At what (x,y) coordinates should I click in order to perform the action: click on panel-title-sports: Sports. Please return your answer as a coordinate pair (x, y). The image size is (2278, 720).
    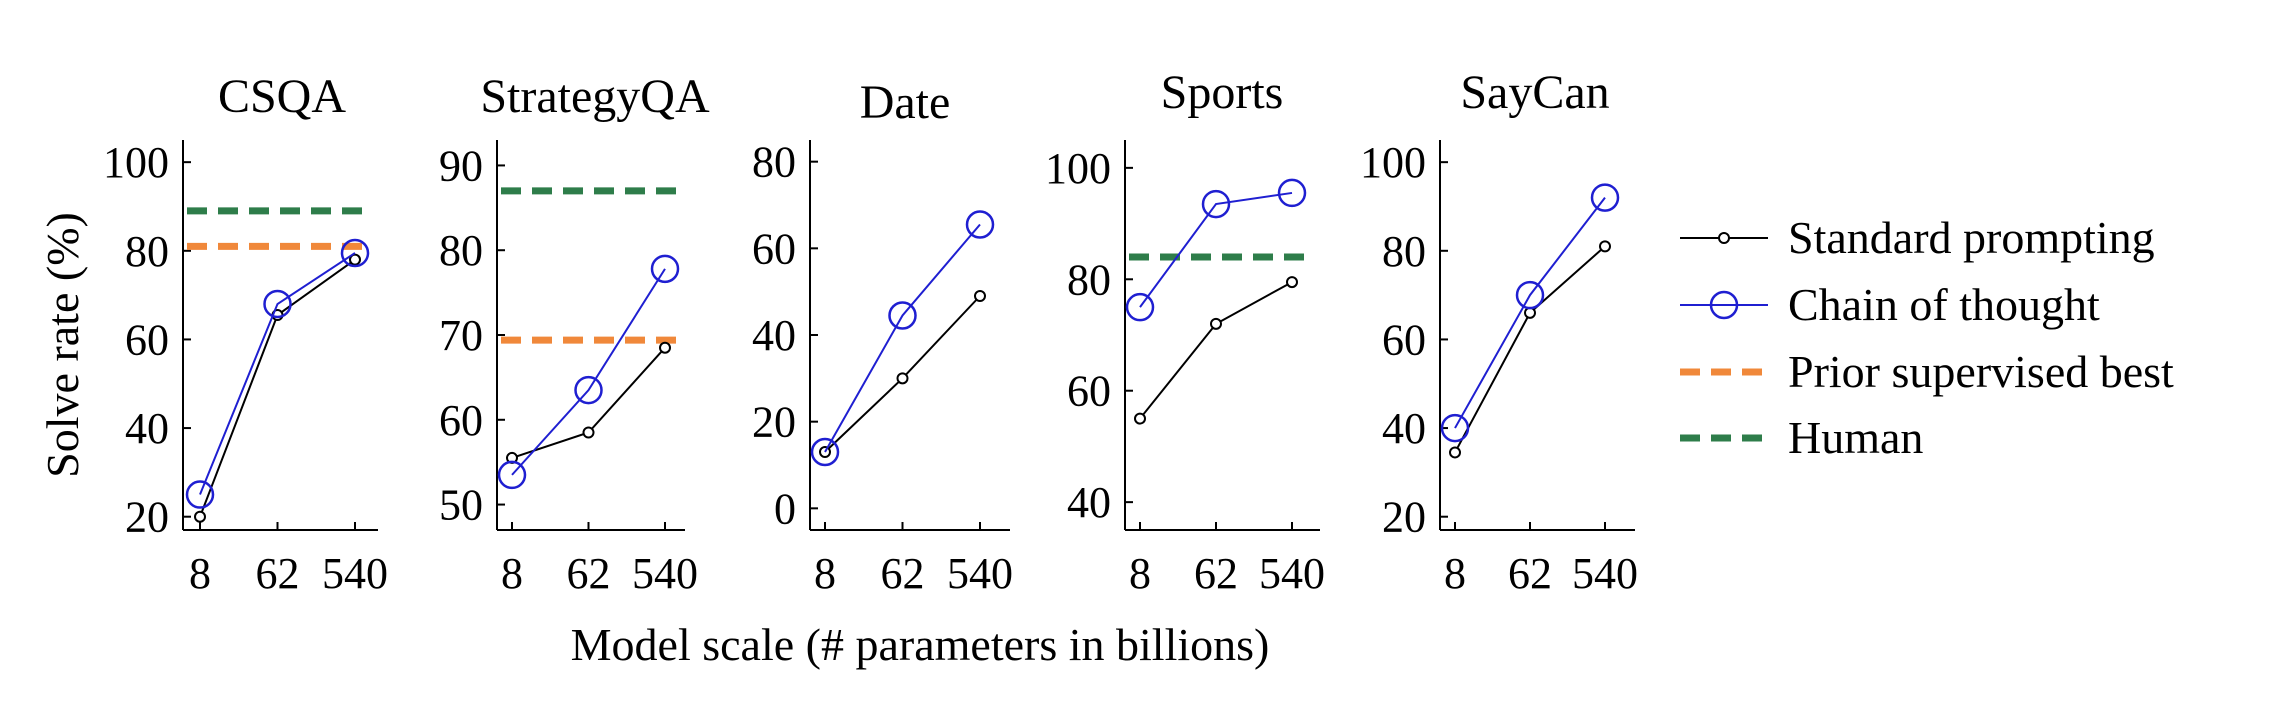
    Looking at the image, I should click on (1222, 92).